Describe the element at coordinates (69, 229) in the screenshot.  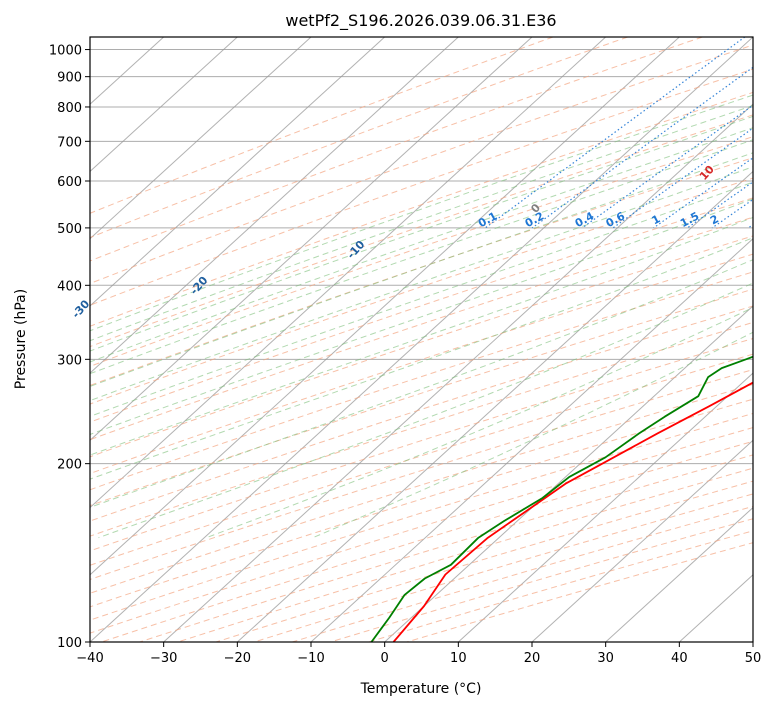
I see `y-tick-label: 500` at that location.